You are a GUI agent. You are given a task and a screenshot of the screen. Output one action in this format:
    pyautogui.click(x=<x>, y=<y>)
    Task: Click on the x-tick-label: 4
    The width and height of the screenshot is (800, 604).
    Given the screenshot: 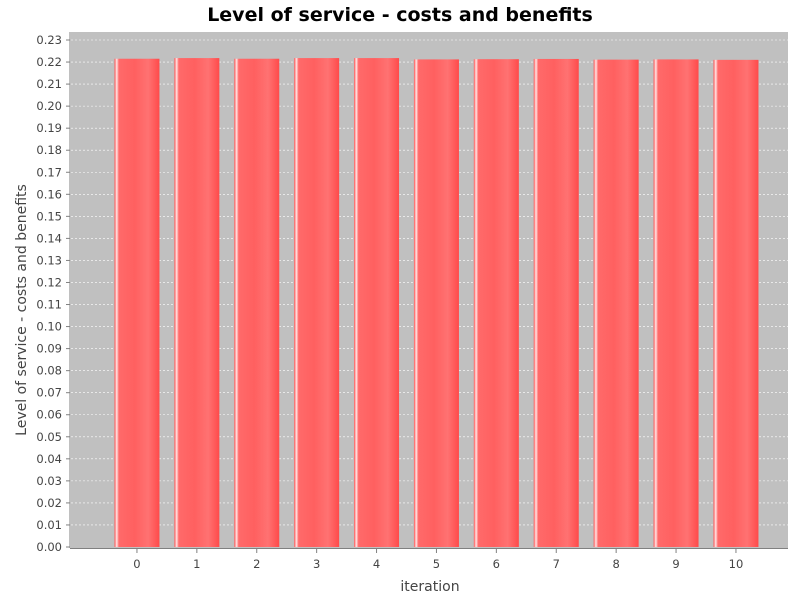 What is the action you would take?
    pyautogui.click(x=376, y=564)
    